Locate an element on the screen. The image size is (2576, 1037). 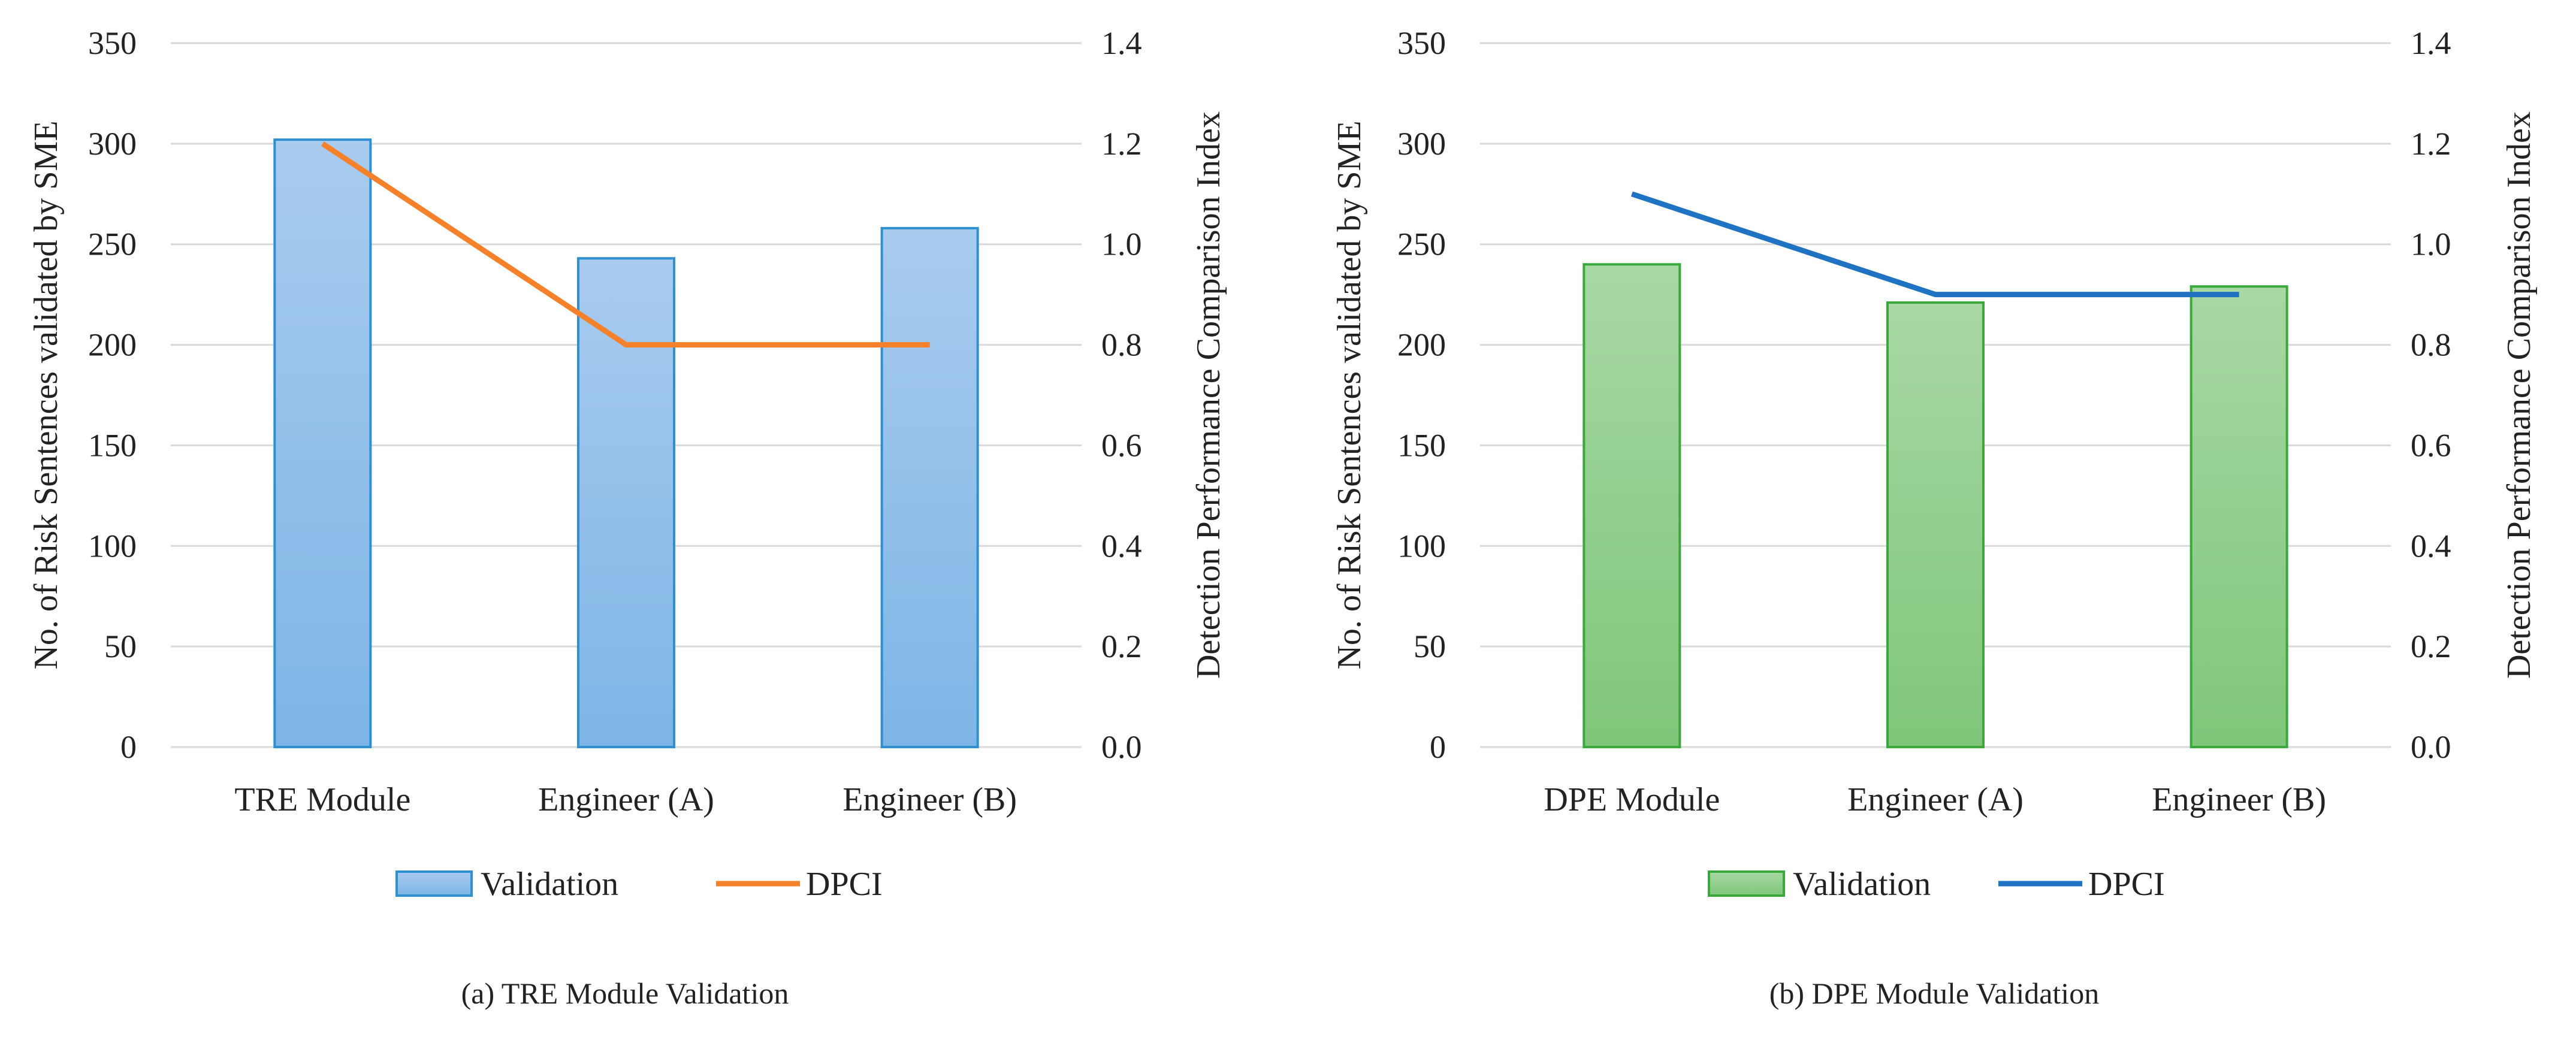
category-labels: TRE Module Engineer (A) Engineer (B) is located at coordinates (626, 799).